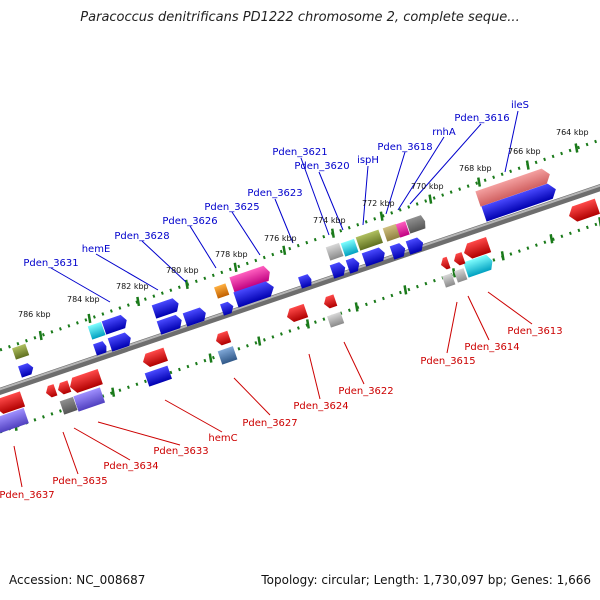 This screenshot has width=600, height=600. Describe the element at coordinates (520, 105) in the screenshot. I see `gene-label-ileS: ileS` at that location.